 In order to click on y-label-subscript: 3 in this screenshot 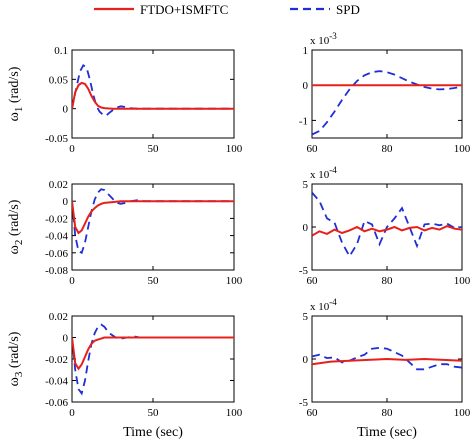, I will do `click(19, 374)`.